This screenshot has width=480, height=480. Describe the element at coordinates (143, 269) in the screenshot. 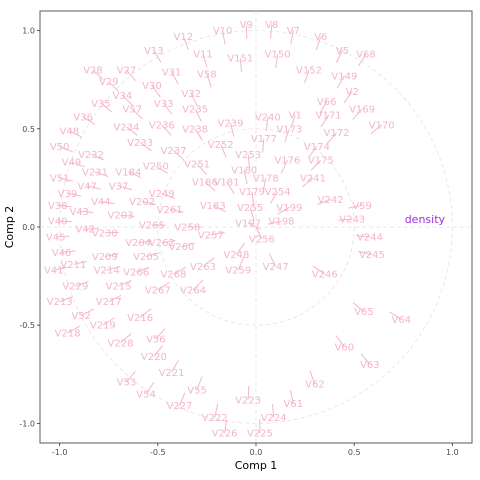

I see `leader-V266` at that location.